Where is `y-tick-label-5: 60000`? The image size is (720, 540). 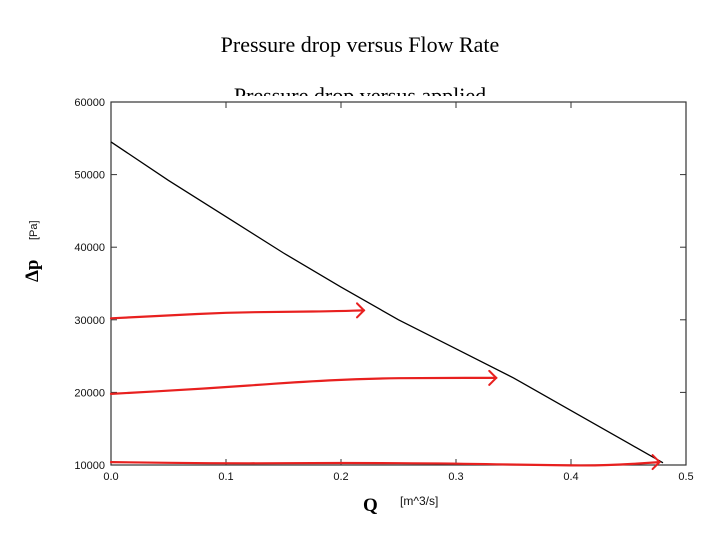
y-tick-label-5: 60000 is located at coordinates (89, 103).